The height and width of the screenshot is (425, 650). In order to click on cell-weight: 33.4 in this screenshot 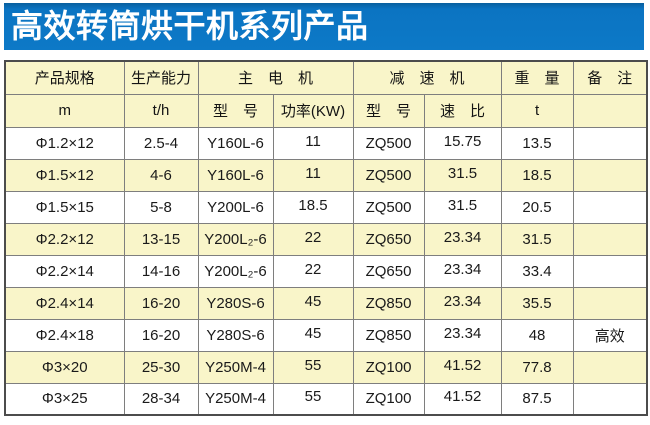, I will do `click(537, 271)`.